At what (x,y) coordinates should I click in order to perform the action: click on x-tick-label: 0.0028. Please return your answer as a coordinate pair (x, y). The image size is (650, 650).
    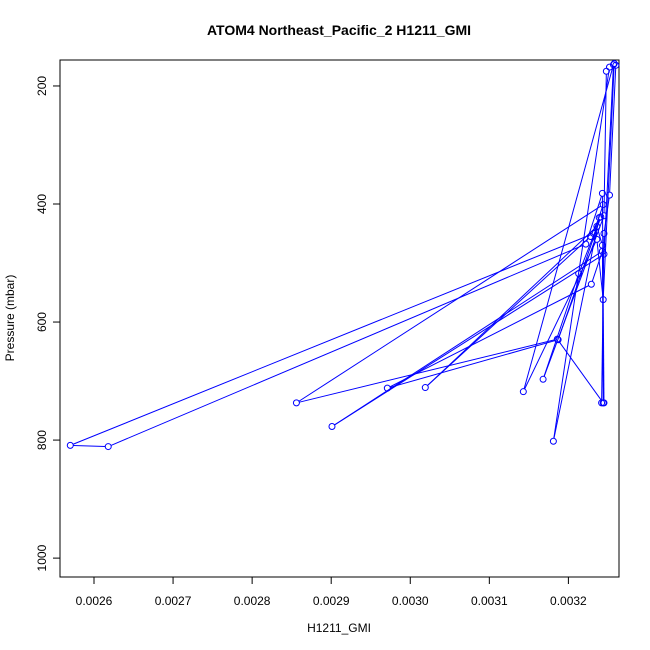
    Looking at the image, I should click on (252, 601).